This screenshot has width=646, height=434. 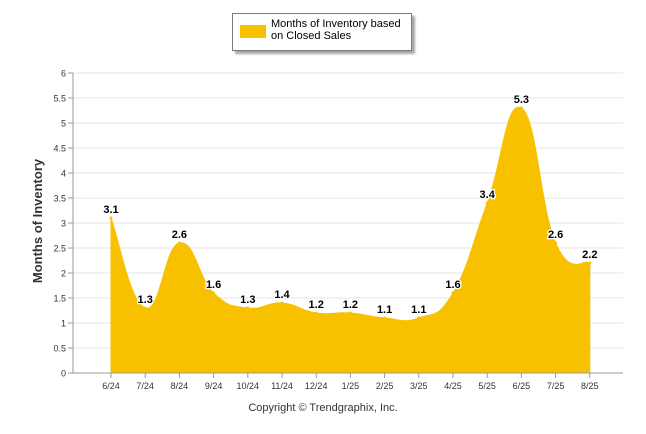 What do you see at coordinates (59, 249) in the screenshot?
I see `y-tick-label: 2.5` at bounding box center [59, 249].